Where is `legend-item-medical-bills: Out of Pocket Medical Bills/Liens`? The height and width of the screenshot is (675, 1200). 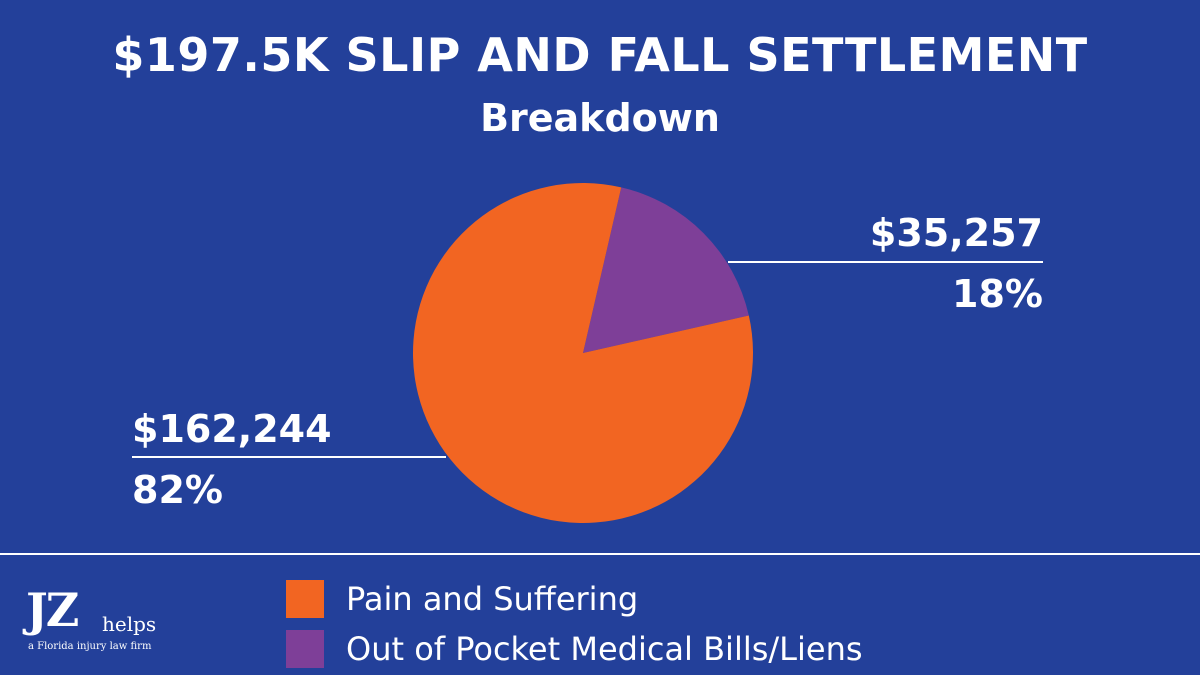
legend-item-medical-bills: Out of Pocket Medical Bills/Liens is located at coordinates (574, 649).